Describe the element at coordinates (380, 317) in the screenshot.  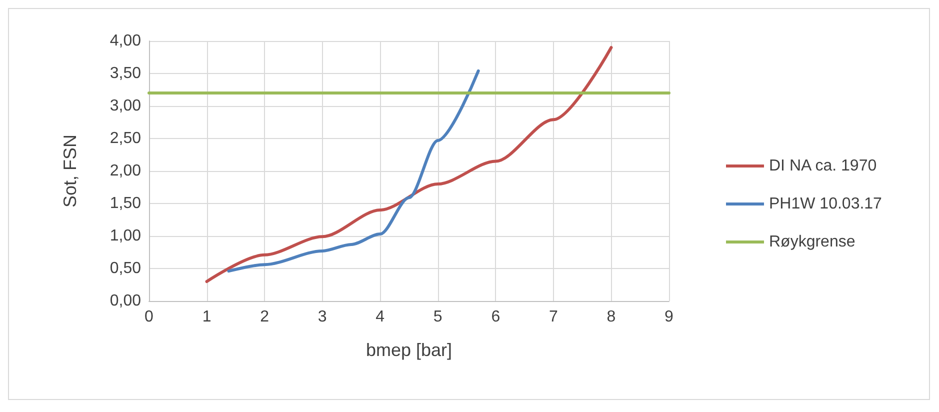
I see `x-tick-label: 4` at that location.